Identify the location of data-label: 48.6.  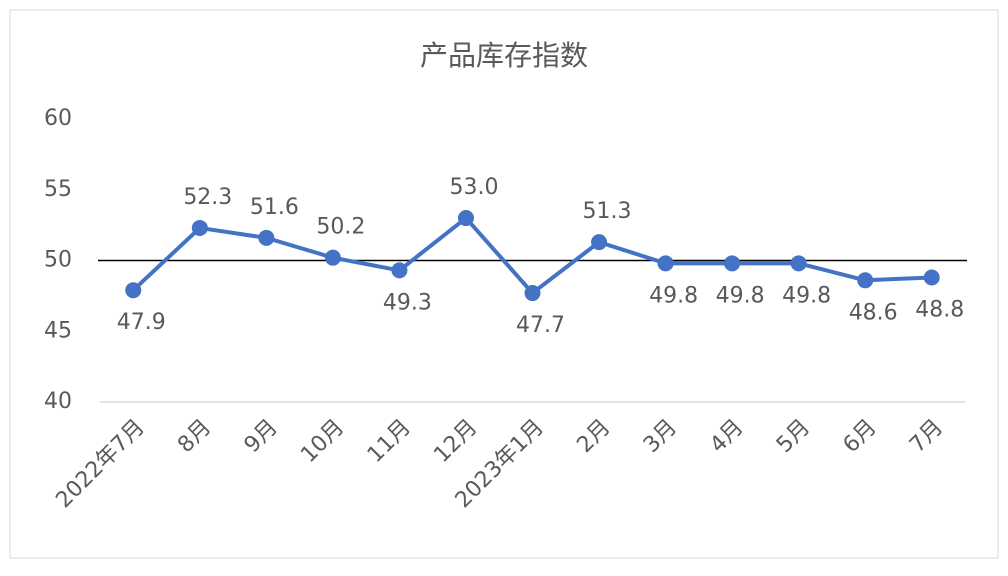
(873, 312).